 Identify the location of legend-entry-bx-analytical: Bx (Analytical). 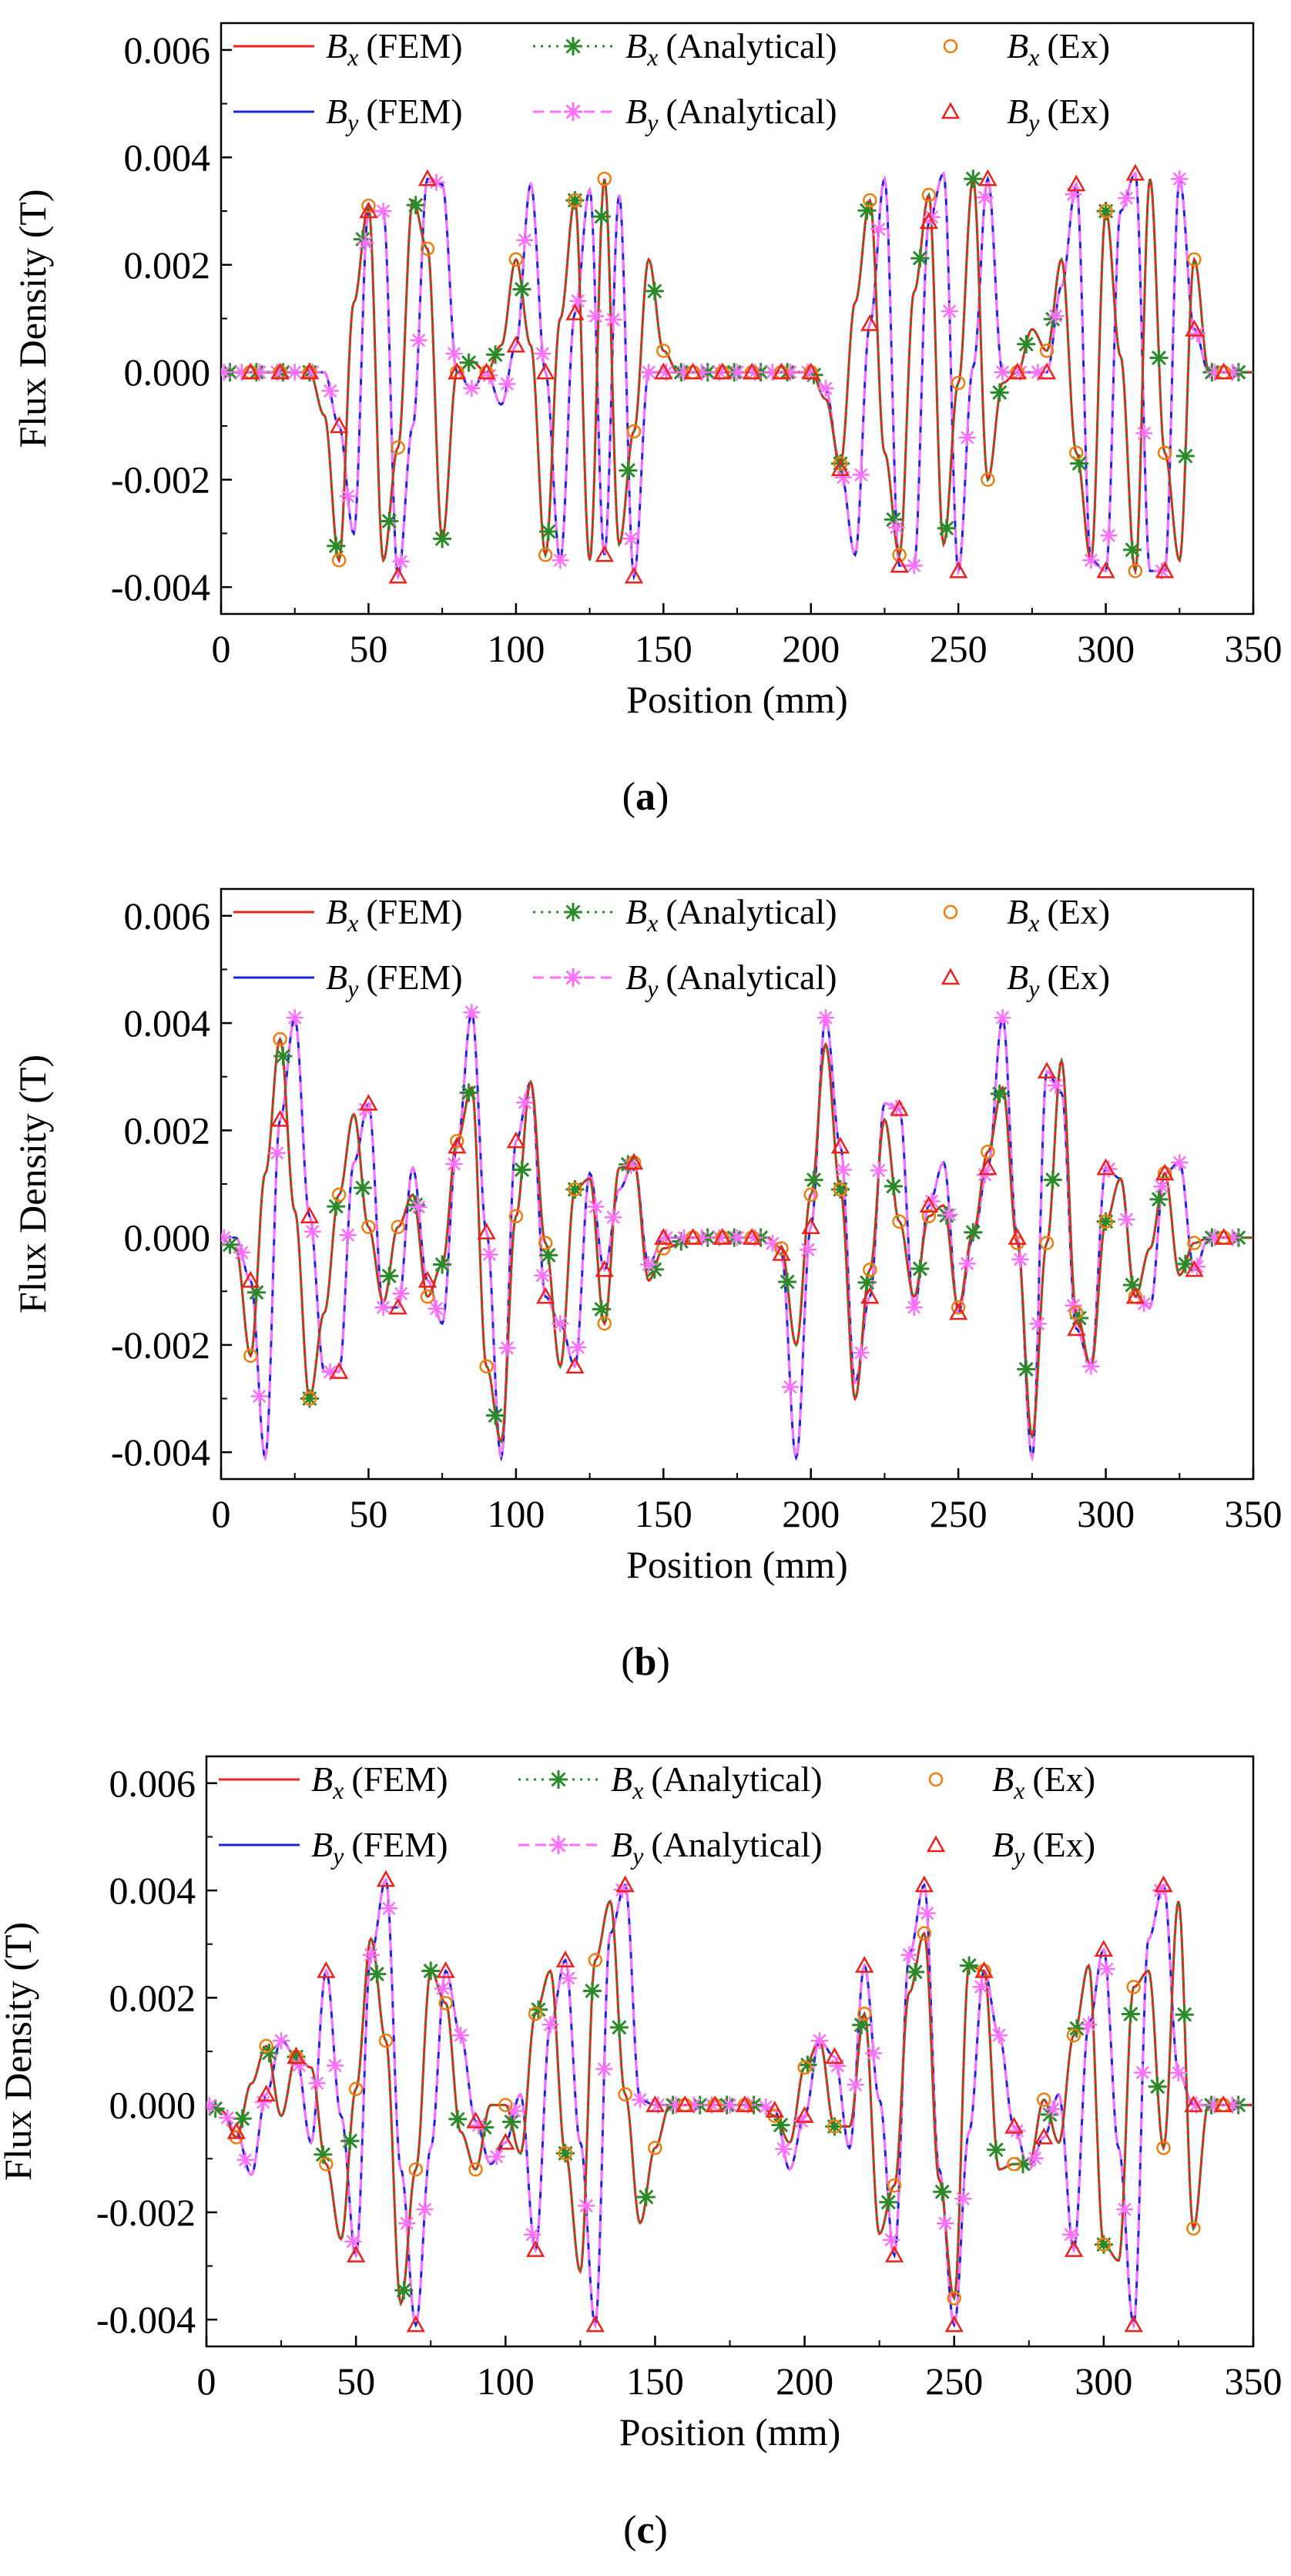
(685, 914).